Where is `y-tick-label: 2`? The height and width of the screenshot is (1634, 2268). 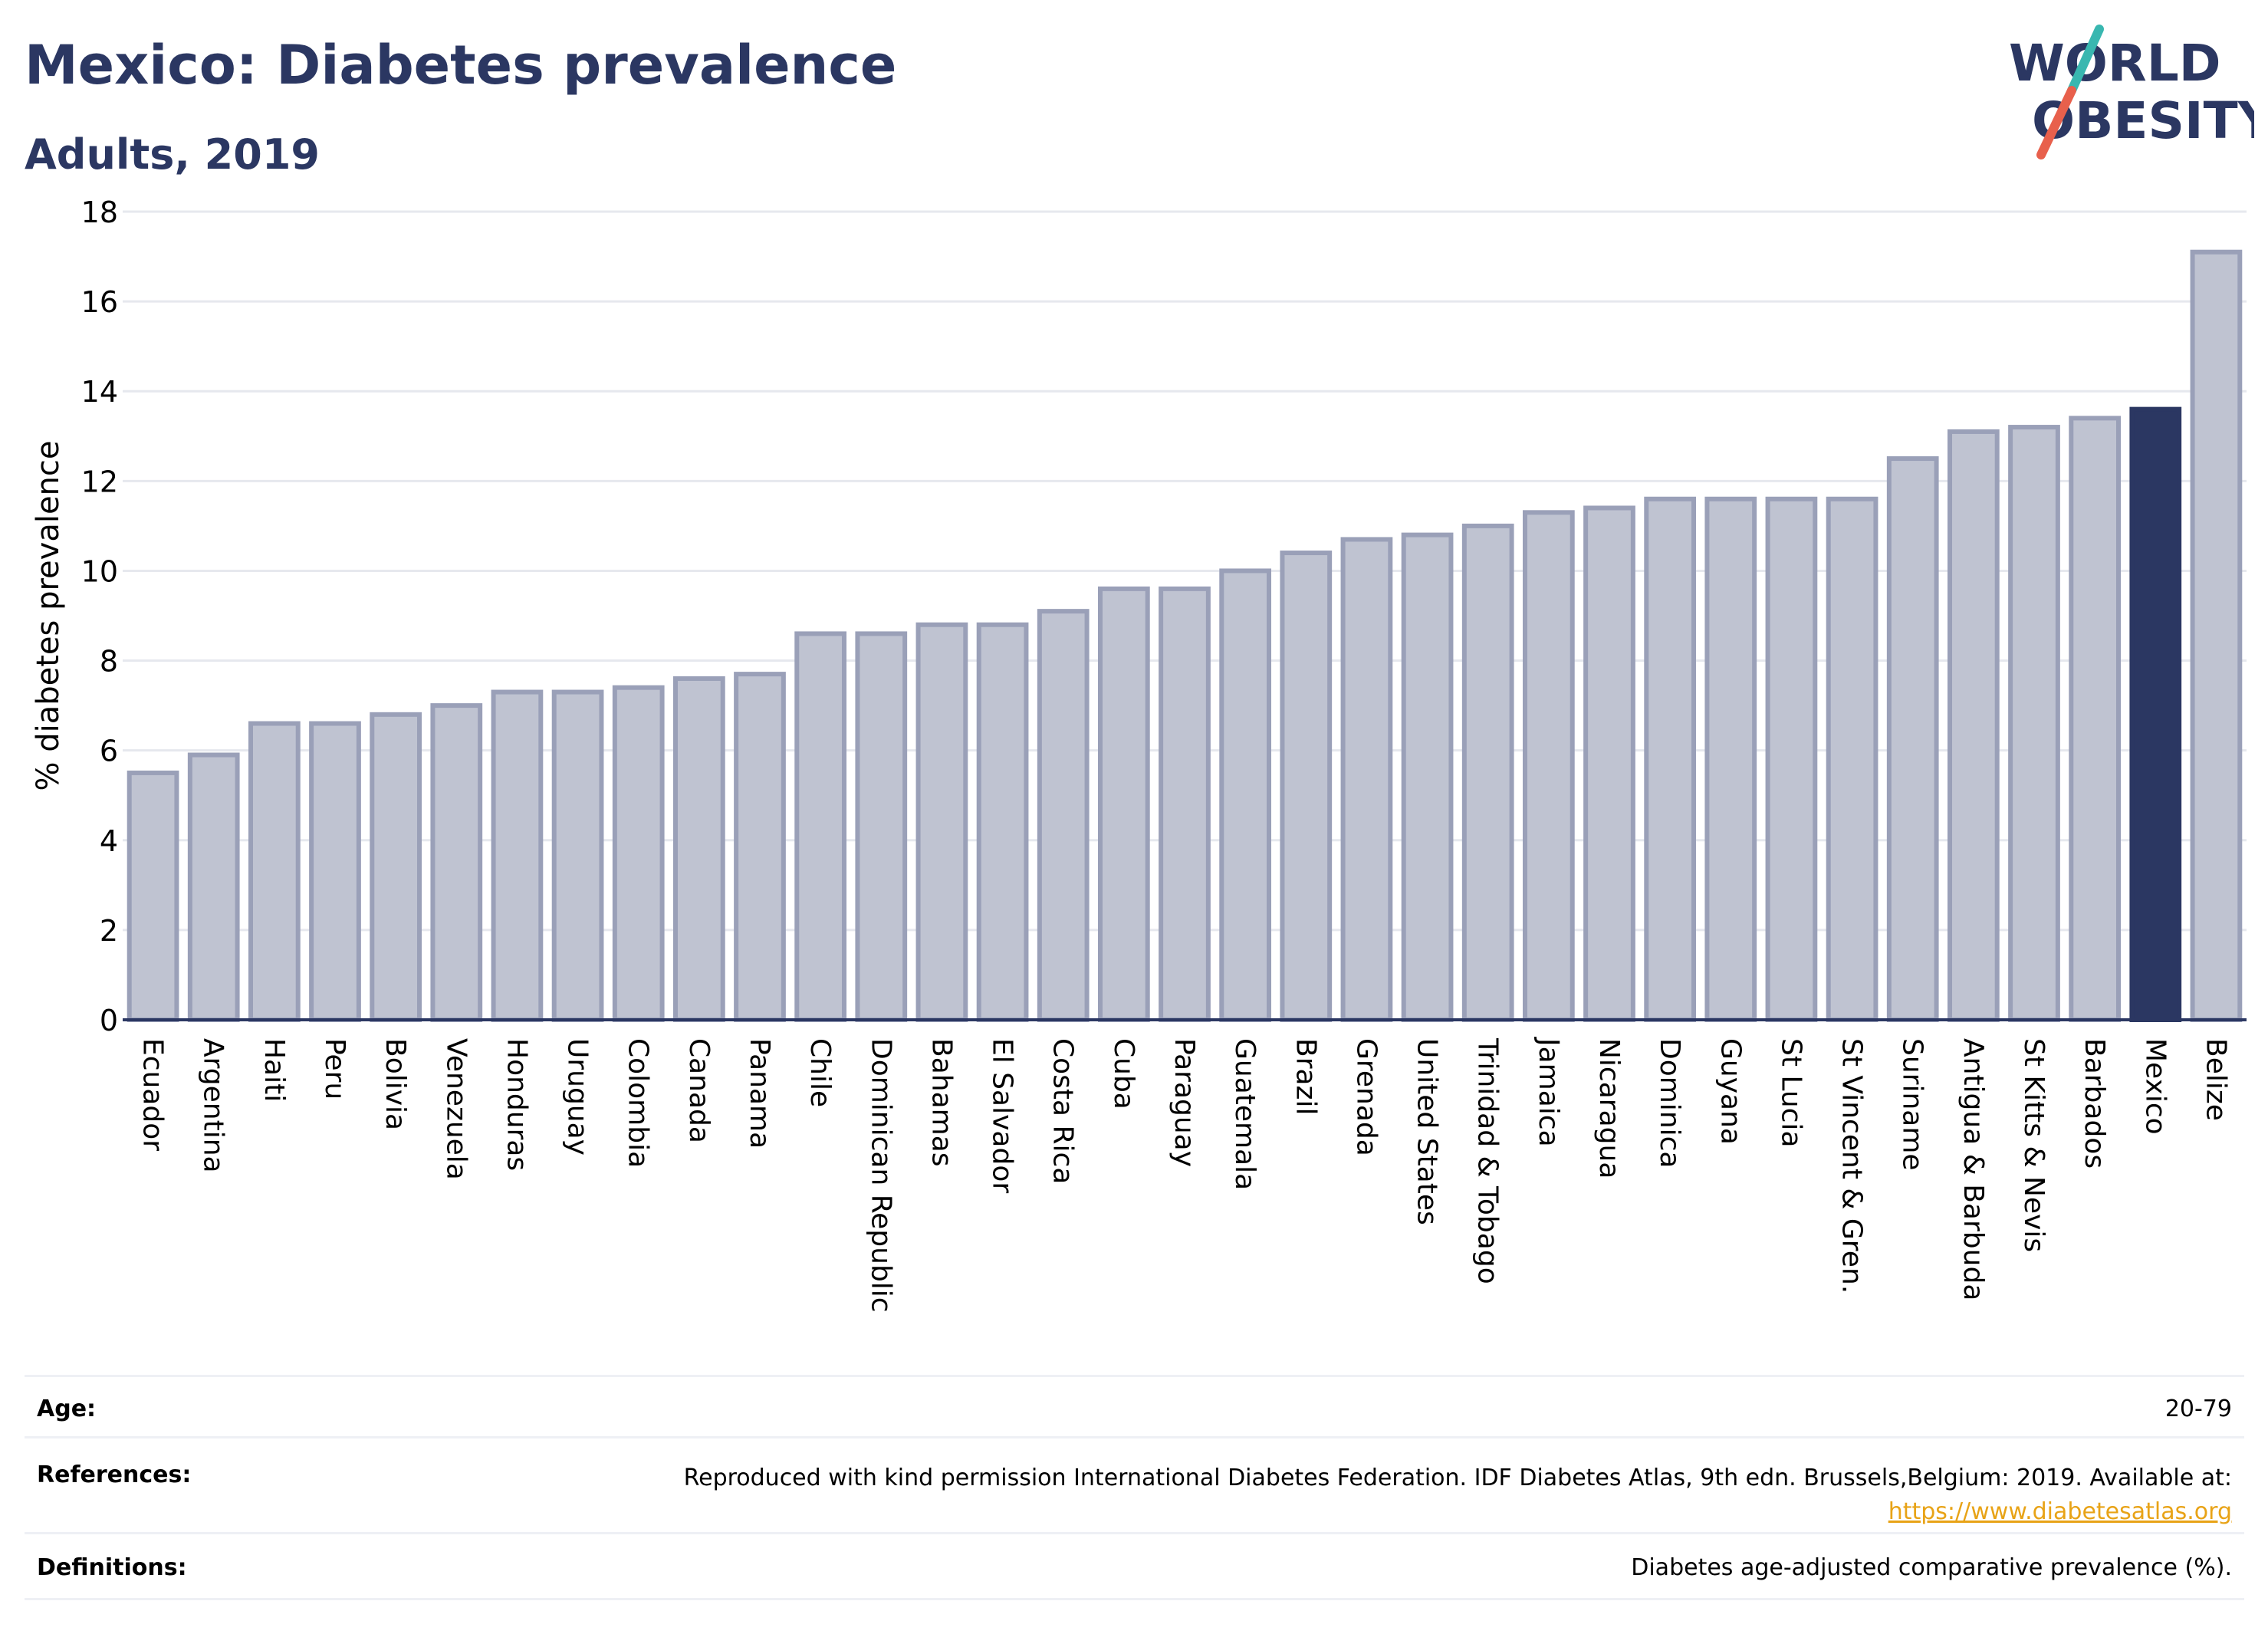
y-tick-label: 2 is located at coordinates (109, 931).